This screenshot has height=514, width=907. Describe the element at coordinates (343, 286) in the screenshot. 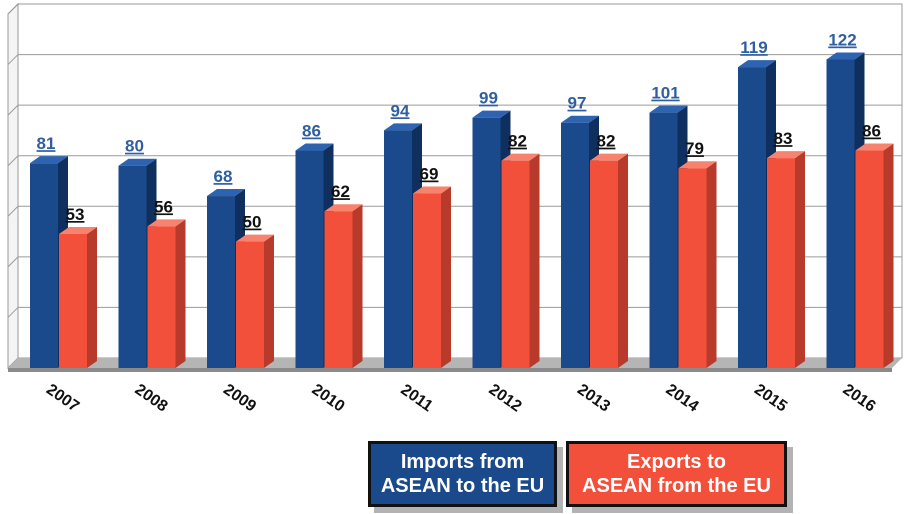

I see `bar-export-2010` at that location.